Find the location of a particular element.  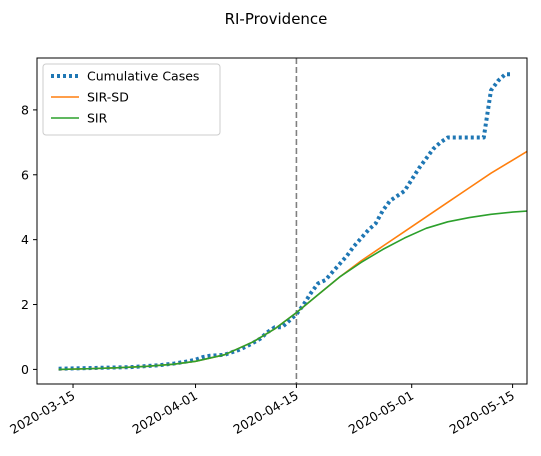

x-tick-label: 2020-05-01 is located at coordinates (381, 412).